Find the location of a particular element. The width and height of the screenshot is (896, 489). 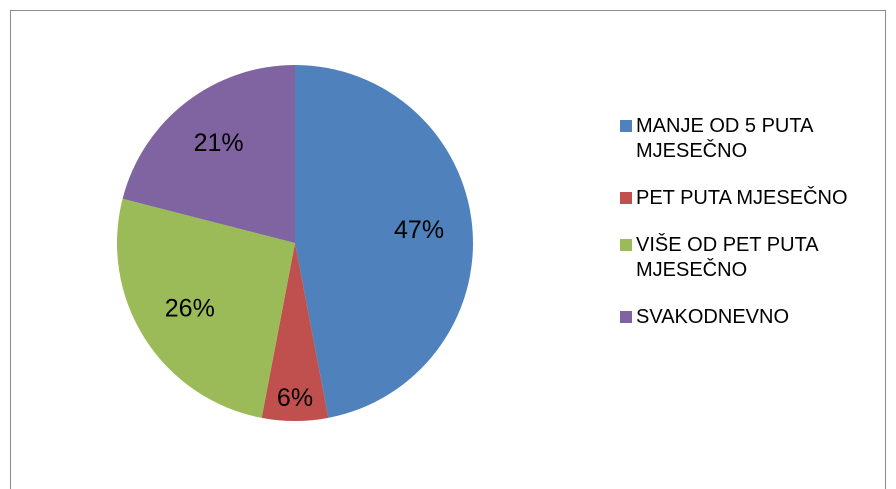

legend-entry: SVAKODNEVNO is located at coordinates (735, 317).